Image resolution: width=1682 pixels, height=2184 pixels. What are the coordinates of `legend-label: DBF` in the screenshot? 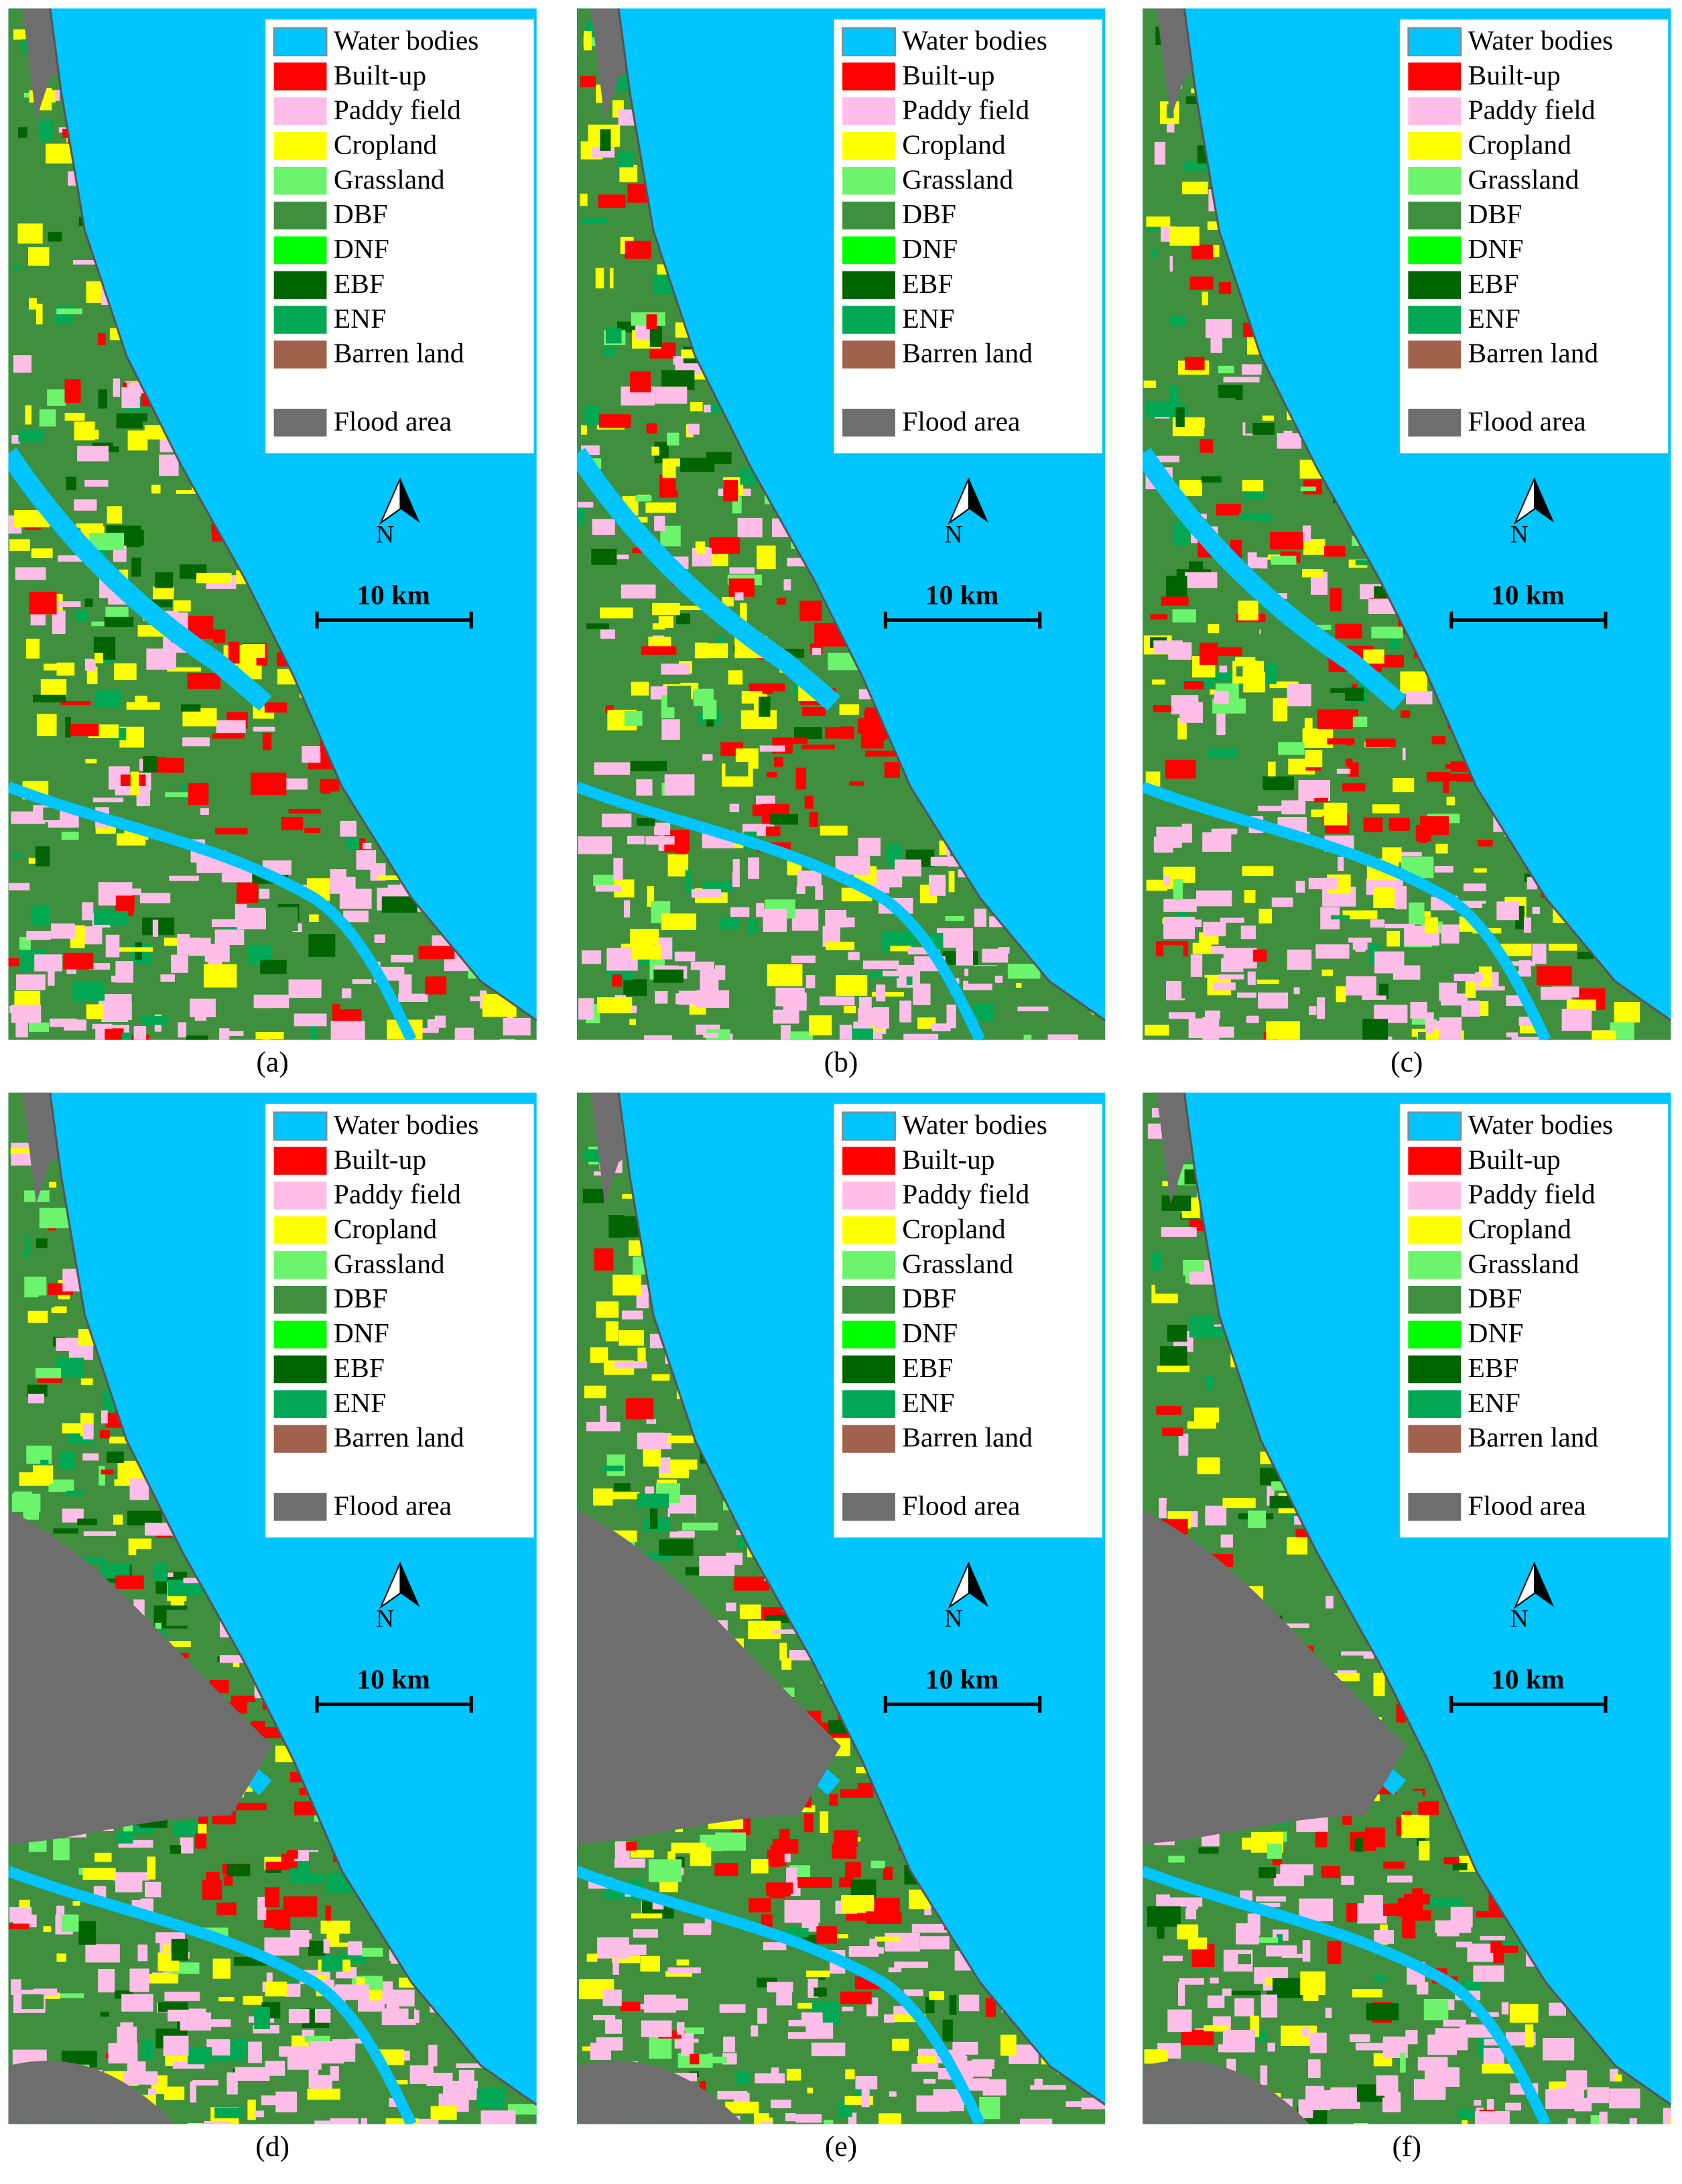 It's located at (929, 1298).